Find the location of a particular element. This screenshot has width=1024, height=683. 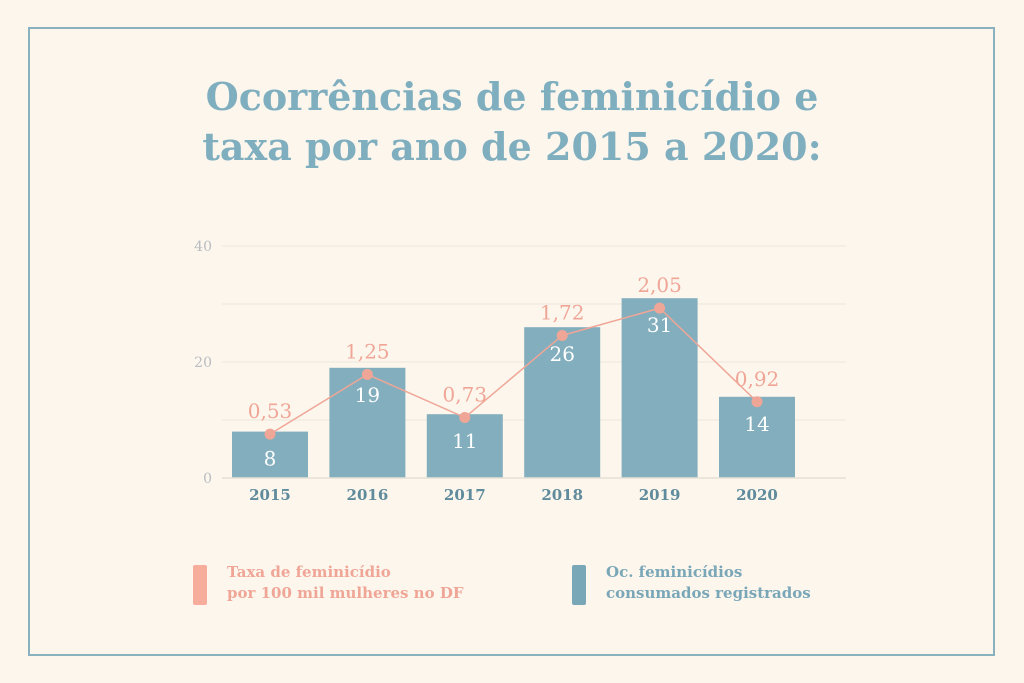

legend-count-label: Oc. feminicídios consumados registrados is located at coordinates (708, 583).